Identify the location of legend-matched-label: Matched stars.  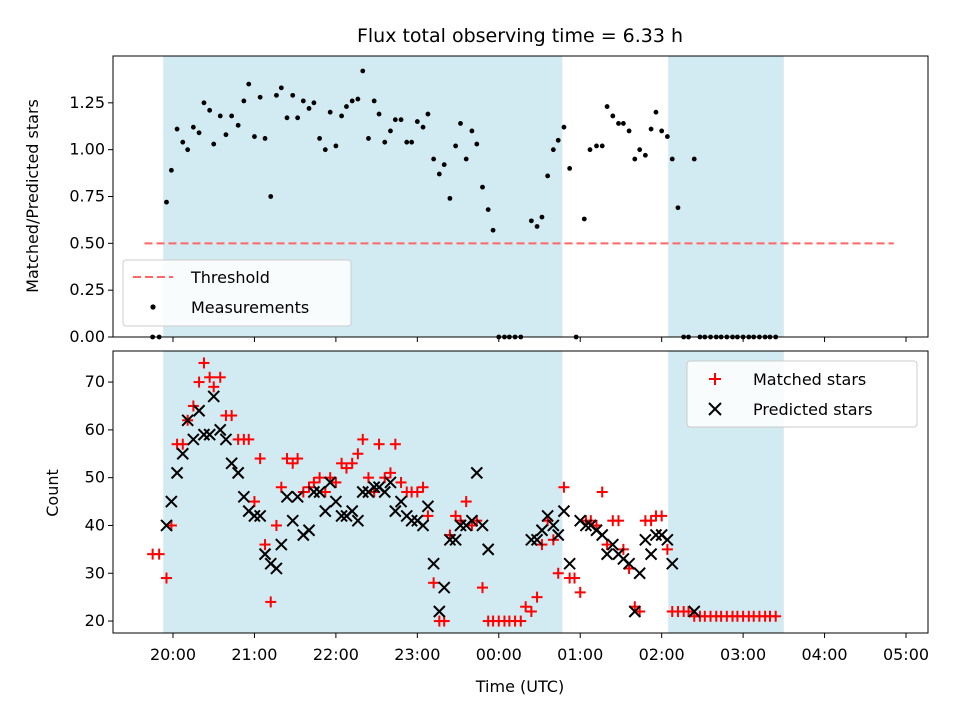
(809, 379).